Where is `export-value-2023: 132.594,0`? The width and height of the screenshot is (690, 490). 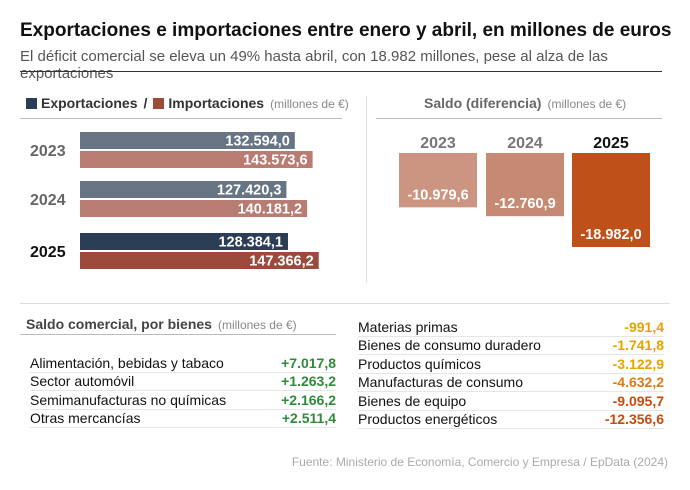 export-value-2023: 132.594,0 is located at coordinates (257, 142).